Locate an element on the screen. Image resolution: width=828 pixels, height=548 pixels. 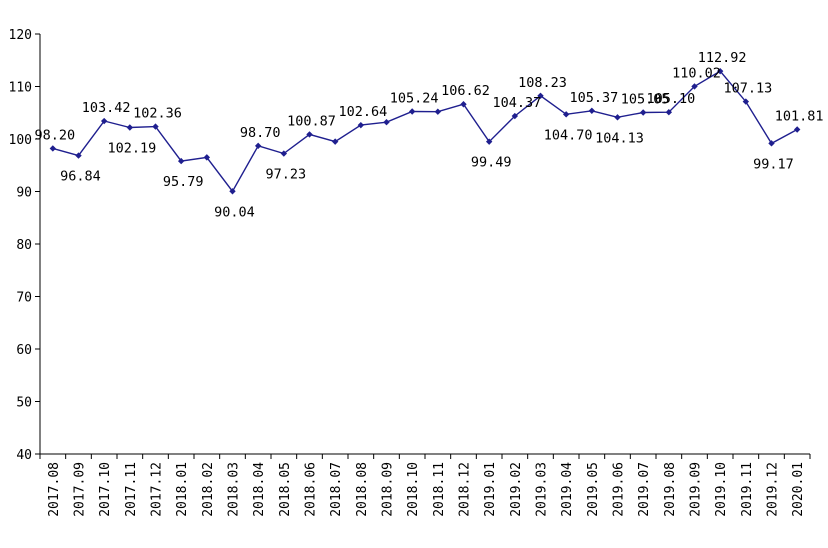
x-tick-label: 2017.11 is located at coordinates (131, 489).